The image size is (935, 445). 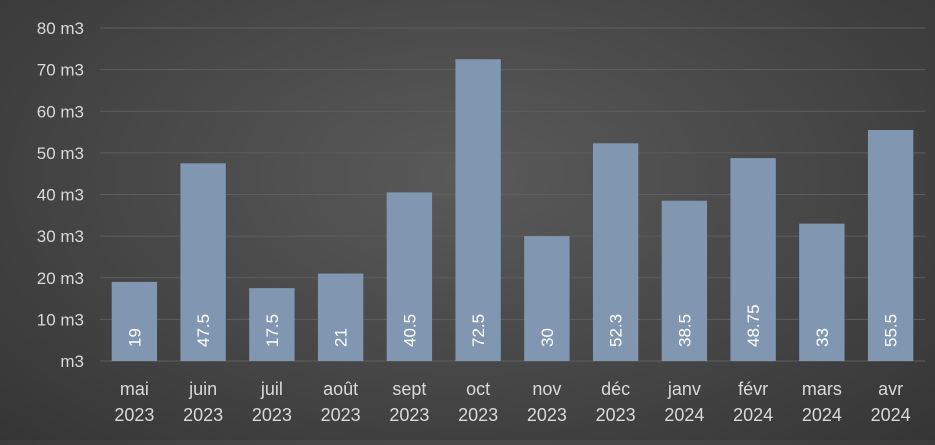 What do you see at coordinates (409, 389) in the screenshot?
I see `x-tick-label-month: sept` at bounding box center [409, 389].